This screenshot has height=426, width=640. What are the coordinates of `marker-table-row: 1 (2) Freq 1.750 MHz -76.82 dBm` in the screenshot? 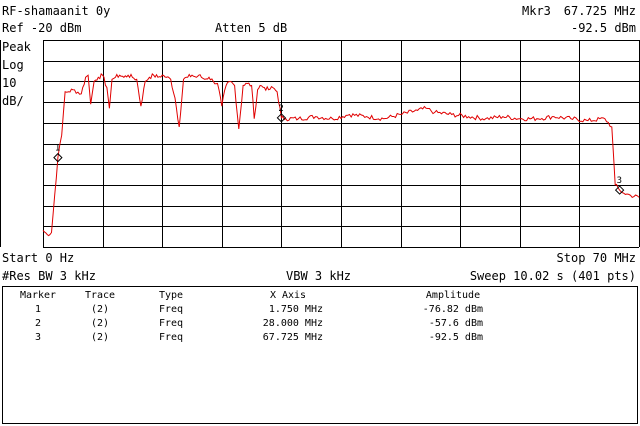 It's located at (320, 310).